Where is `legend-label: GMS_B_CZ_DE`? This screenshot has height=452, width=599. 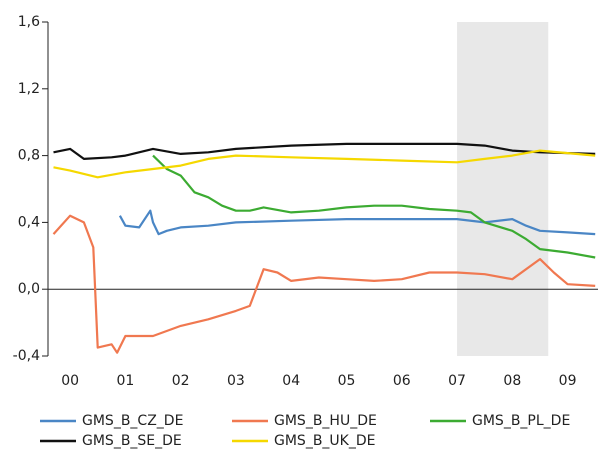
legend-label: GMS_B_CZ_DE is located at coordinates (132, 421).